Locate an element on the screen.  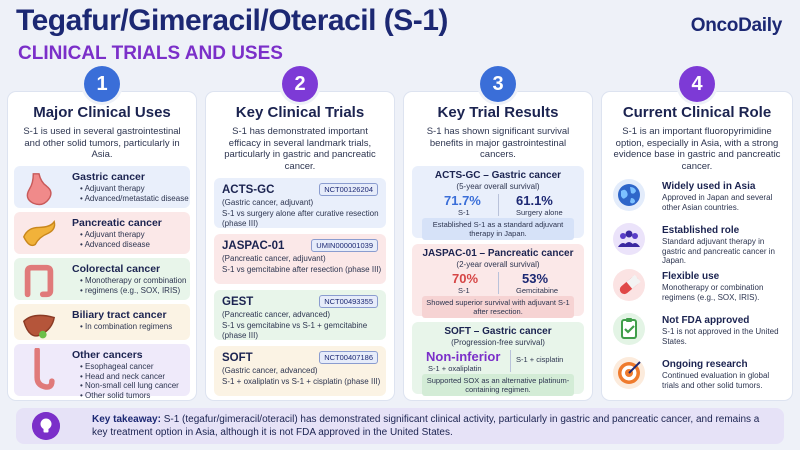
role-title: Established role is located at coordinates (701, 230).